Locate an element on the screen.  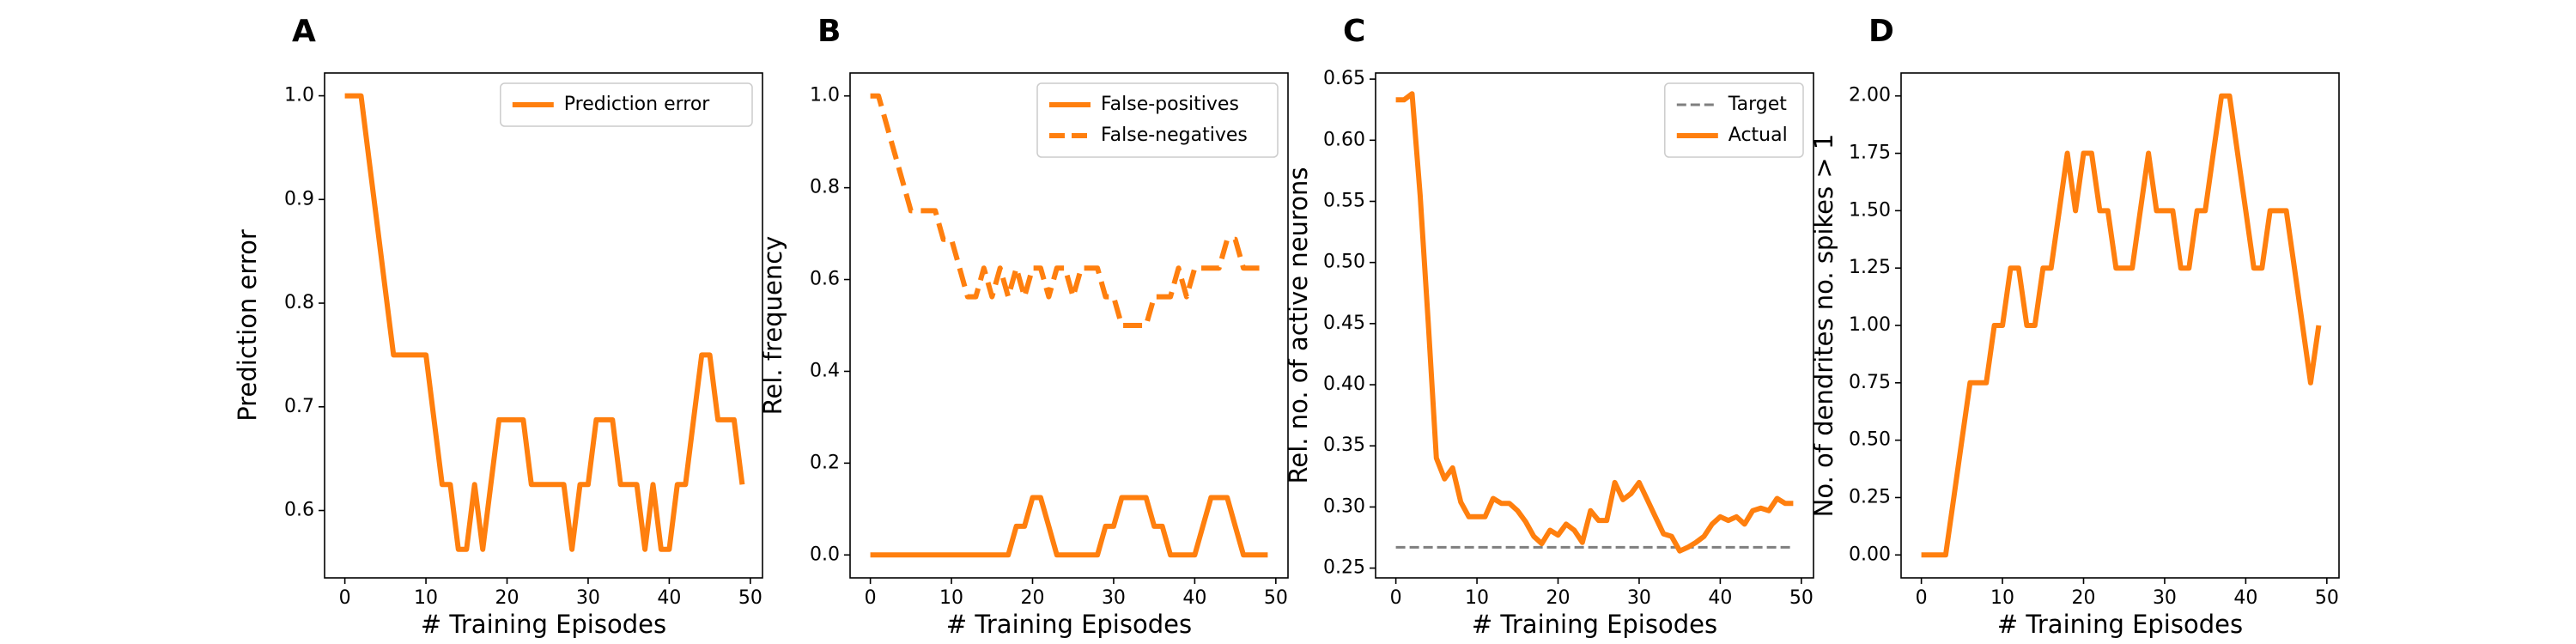
y-tick-label: 0.2 is located at coordinates (825, 463).